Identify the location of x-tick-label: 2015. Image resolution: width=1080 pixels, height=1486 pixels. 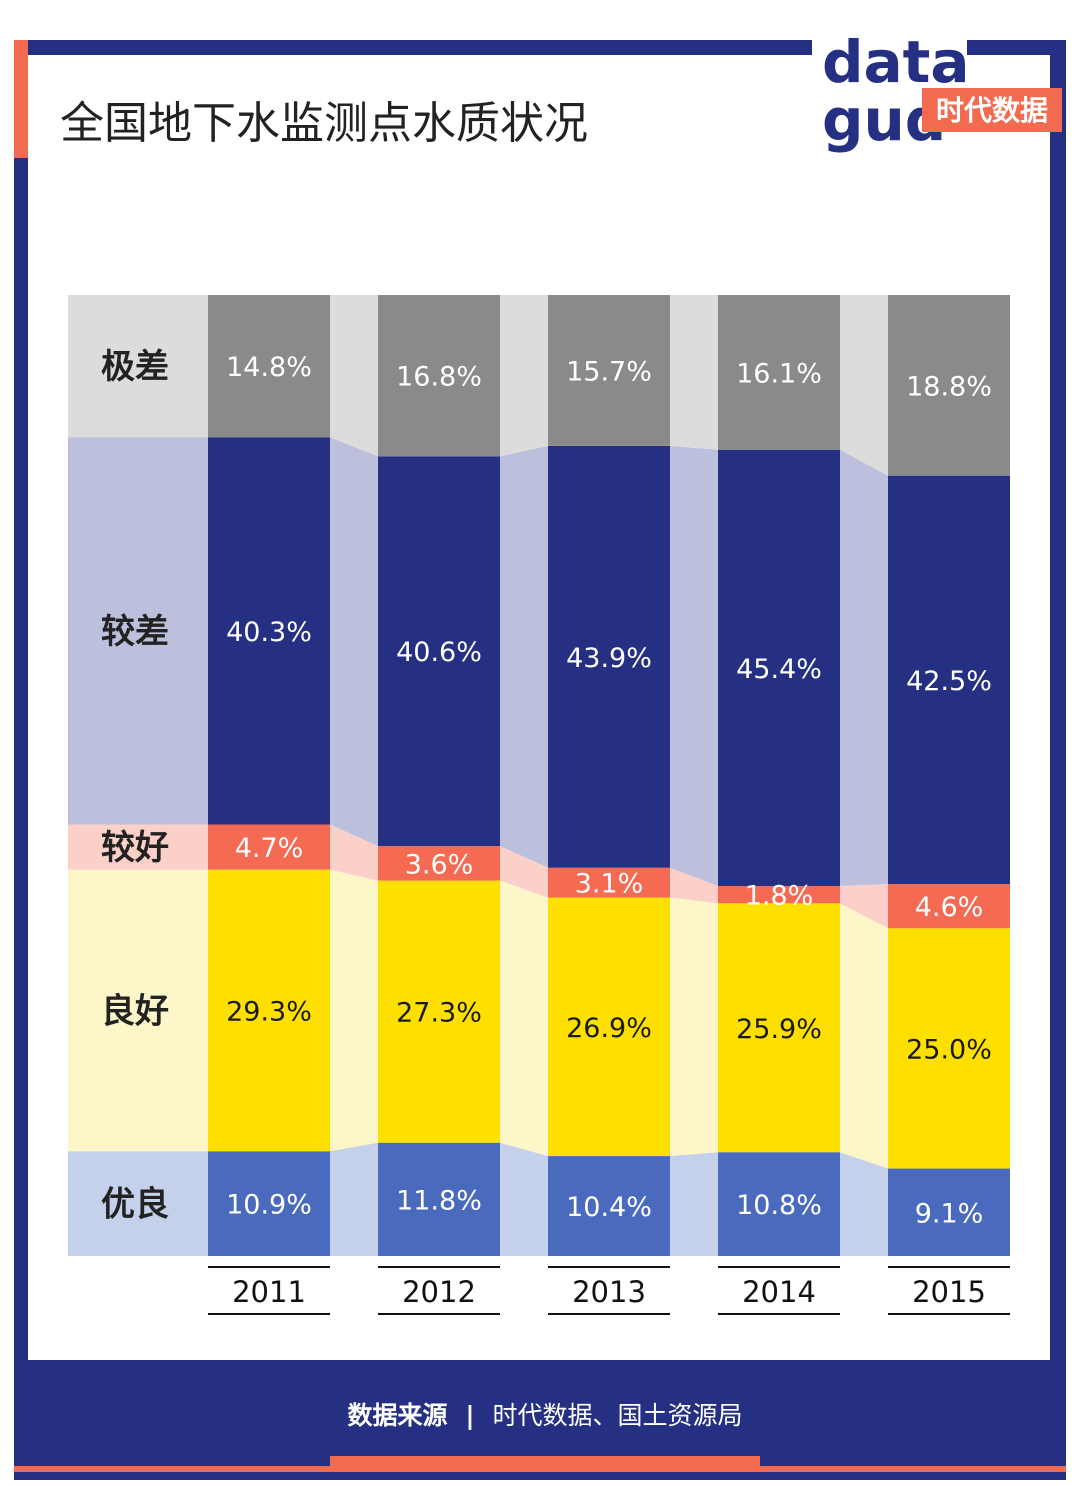
(949, 1292).